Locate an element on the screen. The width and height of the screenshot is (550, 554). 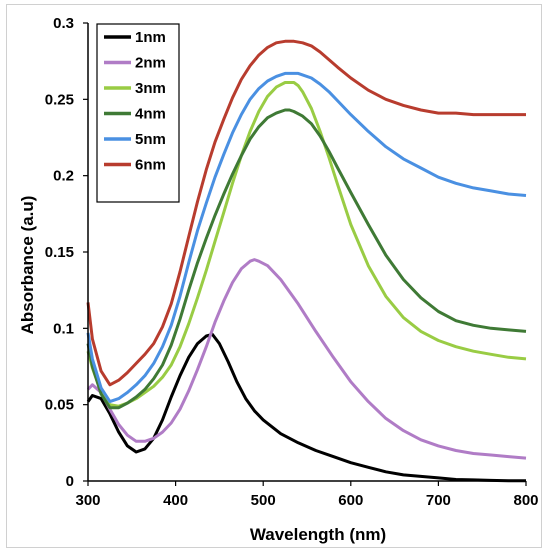
y-tick-label: 0.25 is located at coordinates (59, 99).